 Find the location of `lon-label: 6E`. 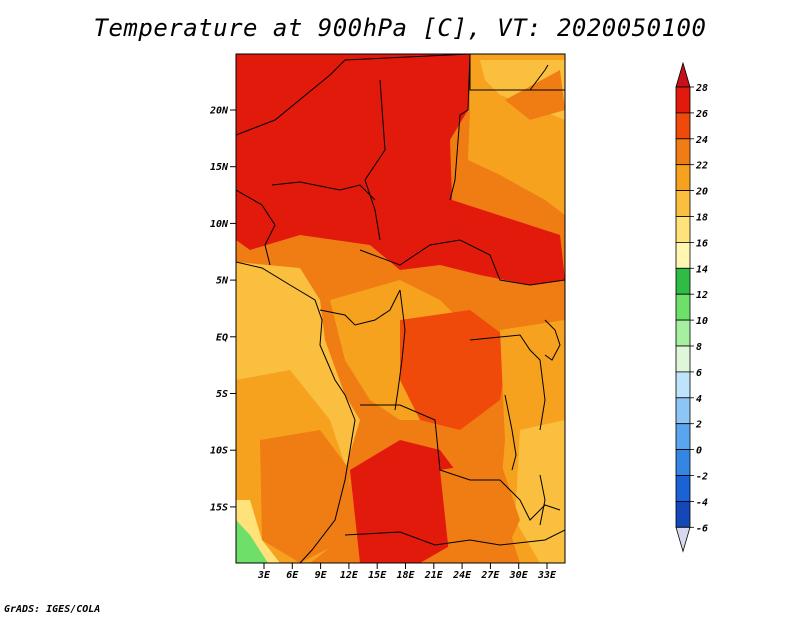

lon-label: 6E is located at coordinates (292, 575).